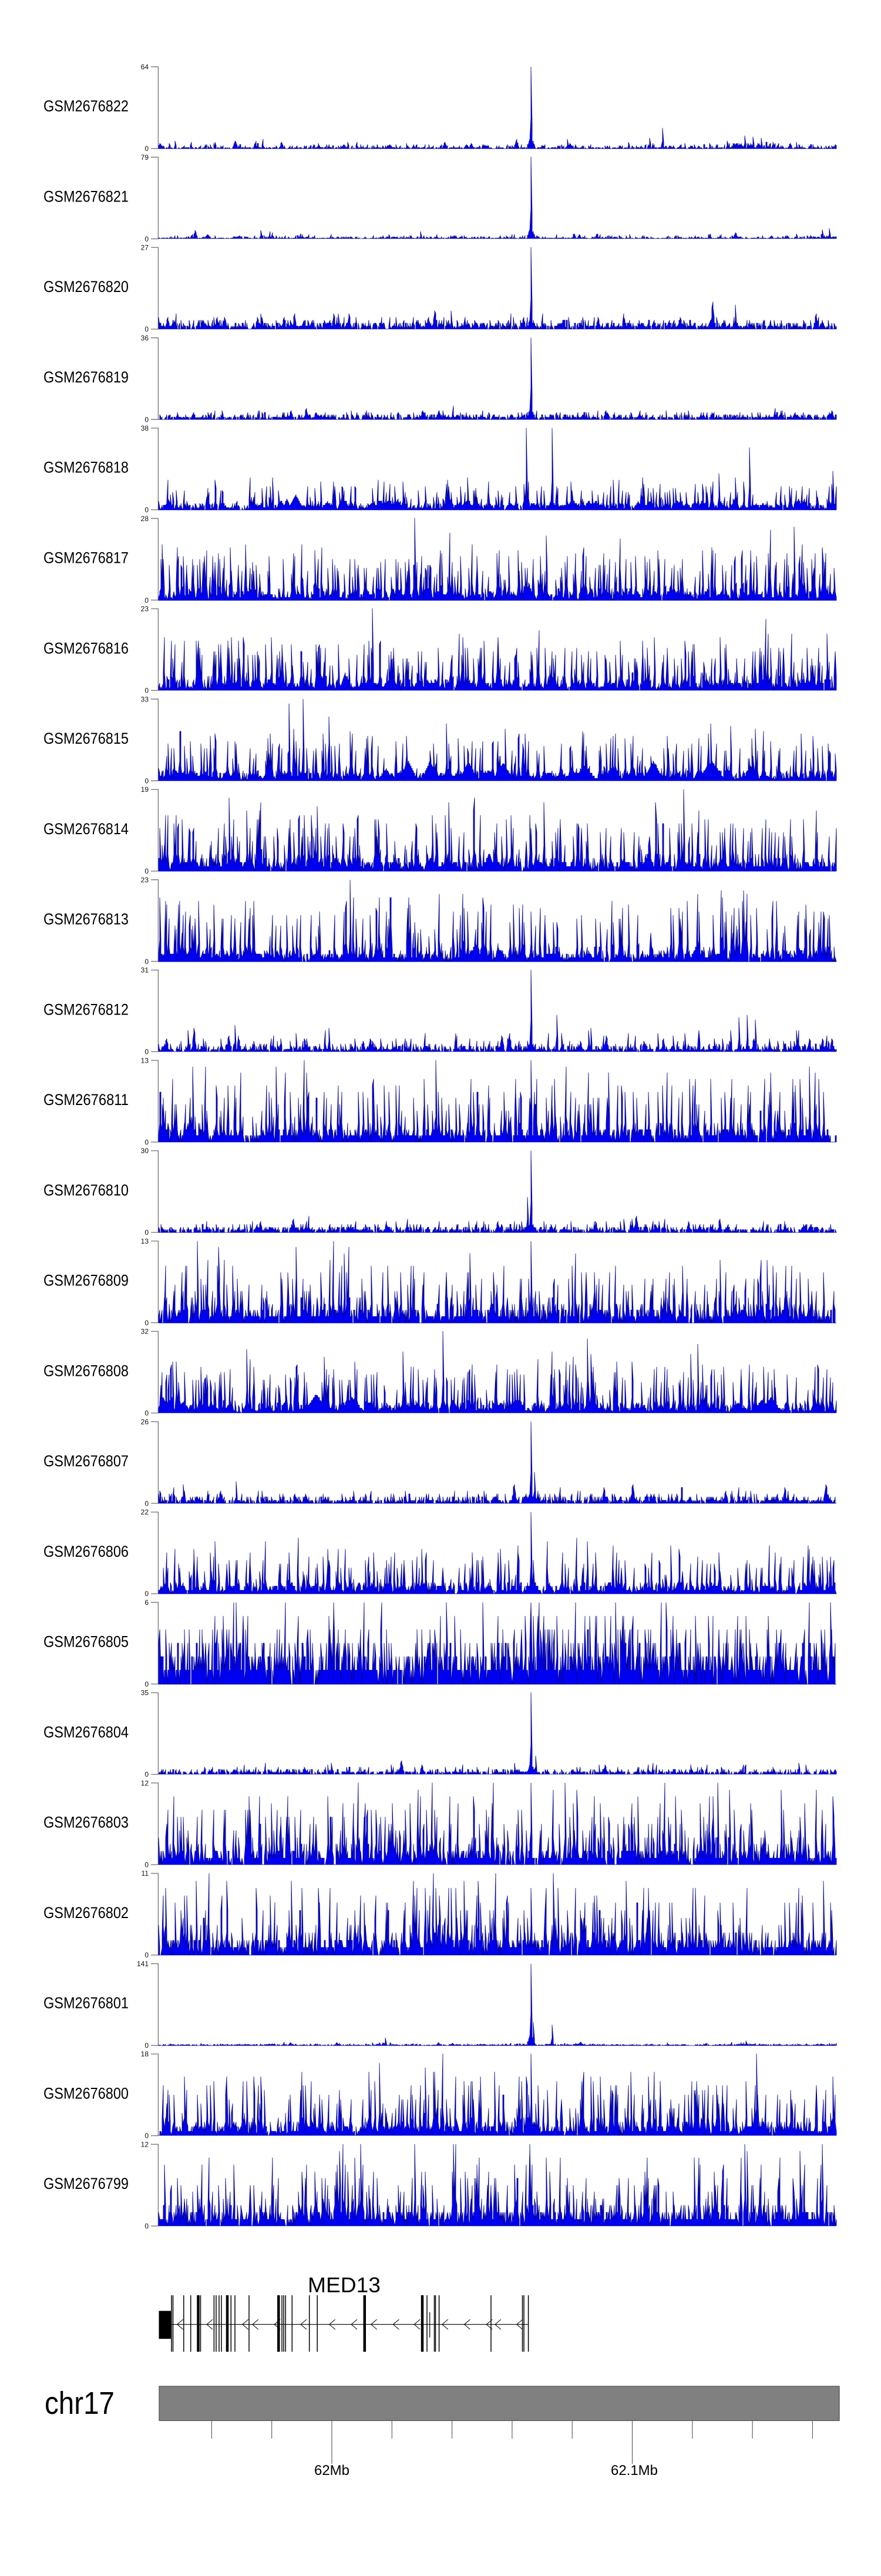 This screenshot has height=2576, width=881. Describe the element at coordinates (80, 2403) in the screenshot. I see `svg-text: chr17` at that location.